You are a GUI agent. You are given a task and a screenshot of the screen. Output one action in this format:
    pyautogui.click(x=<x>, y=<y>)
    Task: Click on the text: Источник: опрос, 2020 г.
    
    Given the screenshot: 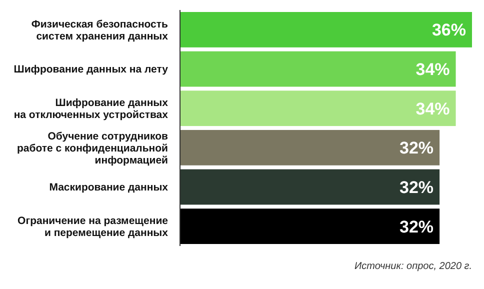 What is the action you would take?
    pyautogui.click(x=413, y=266)
    